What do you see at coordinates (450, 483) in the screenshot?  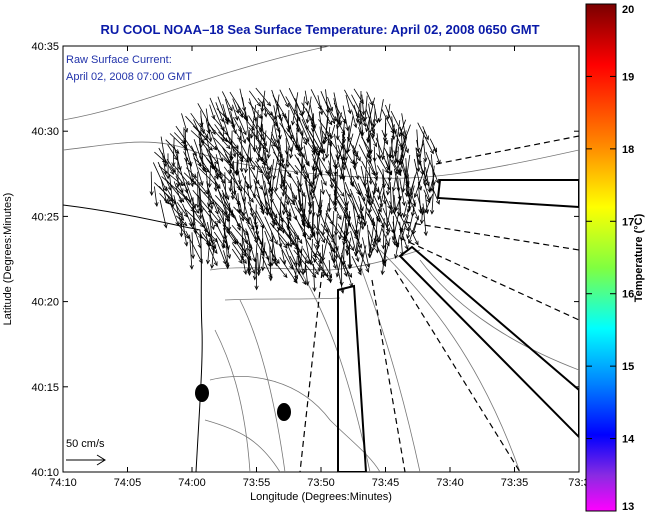 I see `x-tick-label: 73:40` at bounding box center [450, 483].